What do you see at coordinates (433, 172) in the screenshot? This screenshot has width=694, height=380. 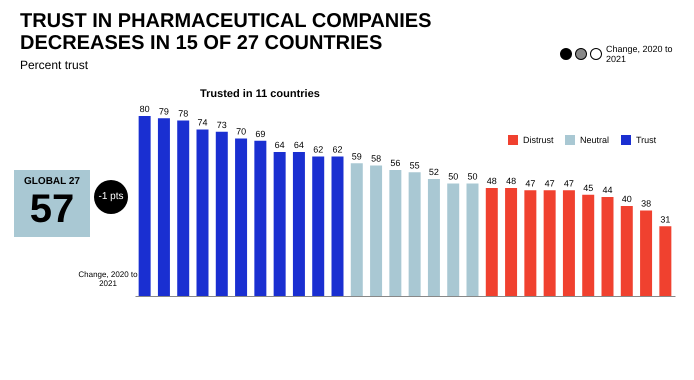 I see `data-label: 52` at bounding box center [433, 172].